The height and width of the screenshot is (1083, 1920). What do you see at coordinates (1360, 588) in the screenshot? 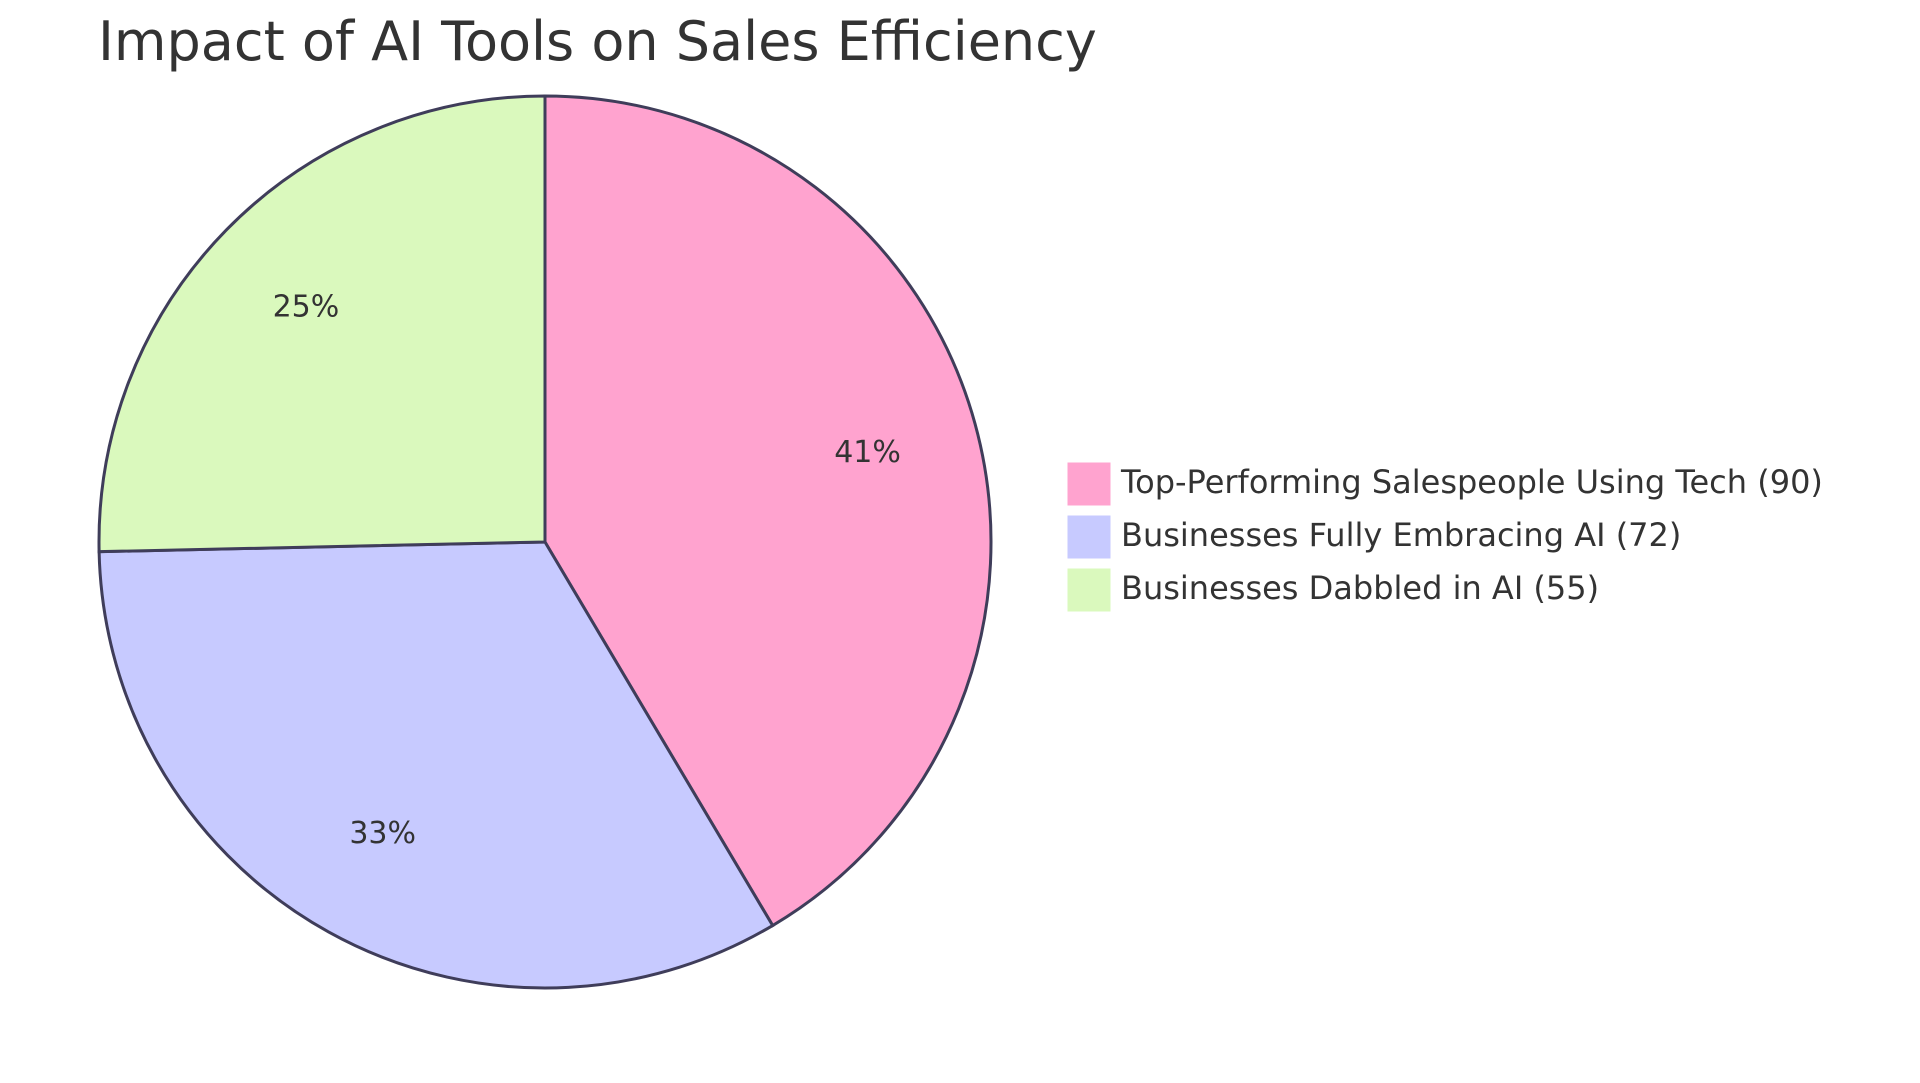
I see `legend-entry-3: Businesses Dabbled in AI (55)` at bounding box center [1360, 588].